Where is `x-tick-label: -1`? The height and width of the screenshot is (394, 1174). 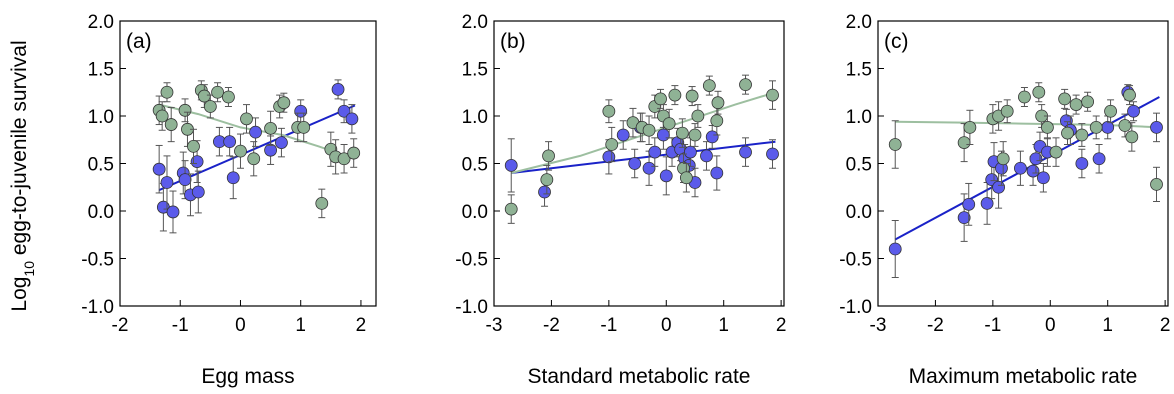
x-tick-label: -1 is located at coordinates (992, 325).